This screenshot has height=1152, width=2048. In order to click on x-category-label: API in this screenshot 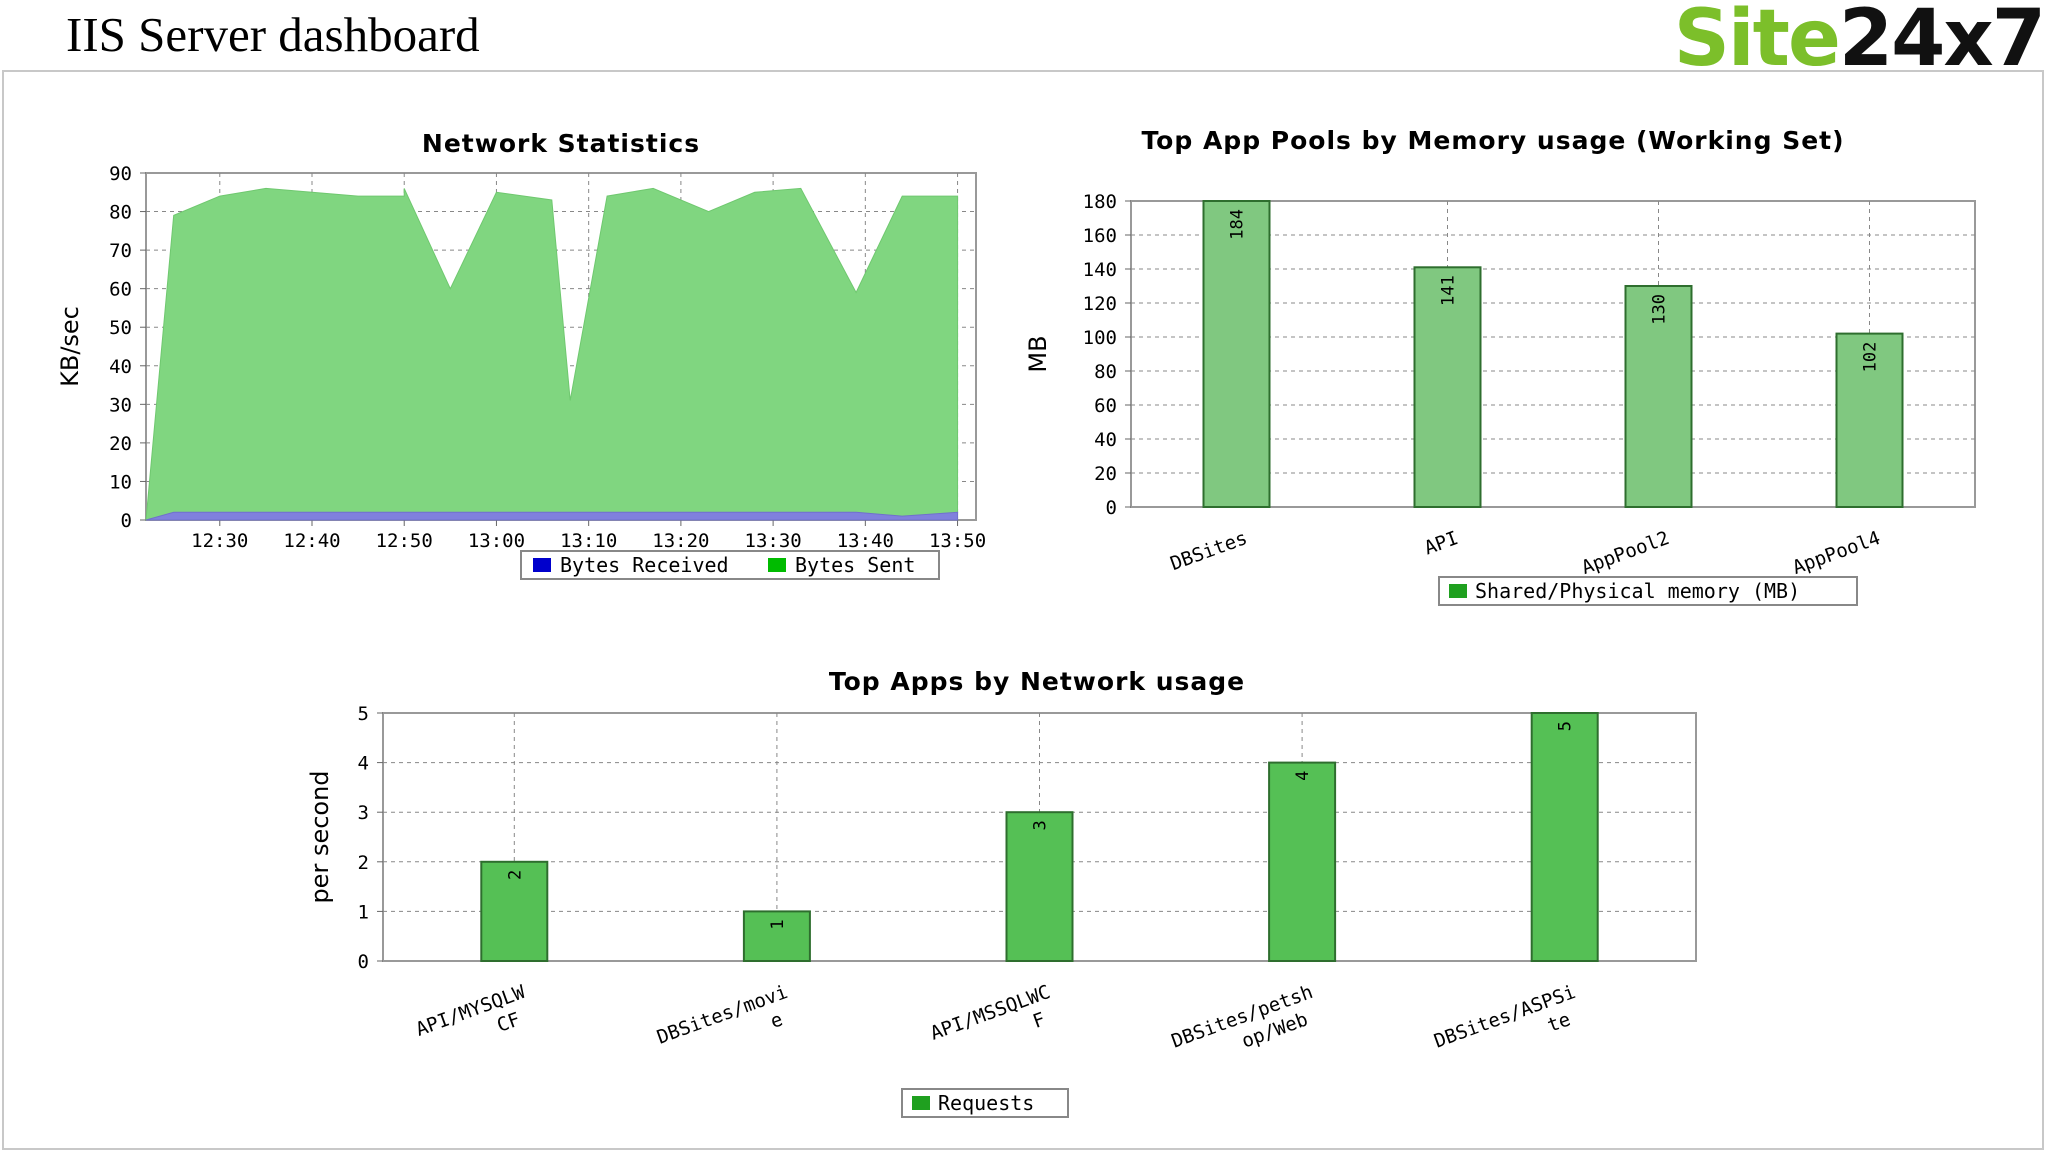, I will do `click(1441, 543)`.